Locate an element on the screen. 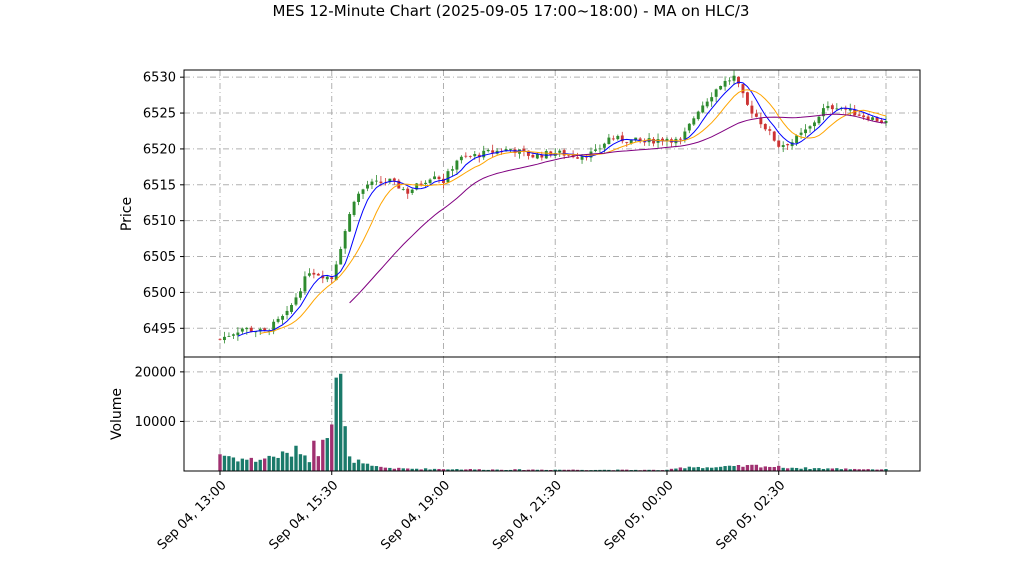 This screenshot has height=579, width=1022. x-tick-label: Sep 05, 00:00 is located at coordinates (639, 515).